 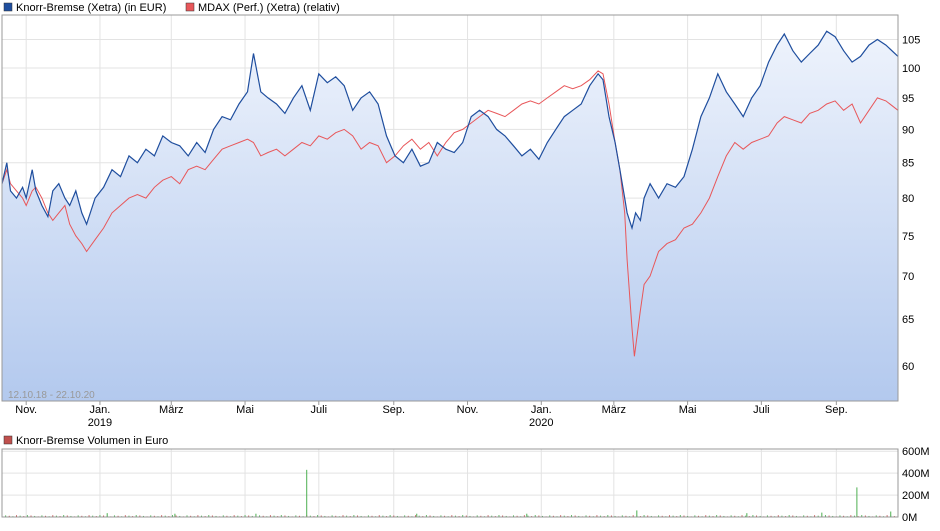 What do you see at coordinates (916, 485) in the screenshot?
I see `volume-y-axis: 0M 200M 400M 600M` at bounding box center [916, 485].